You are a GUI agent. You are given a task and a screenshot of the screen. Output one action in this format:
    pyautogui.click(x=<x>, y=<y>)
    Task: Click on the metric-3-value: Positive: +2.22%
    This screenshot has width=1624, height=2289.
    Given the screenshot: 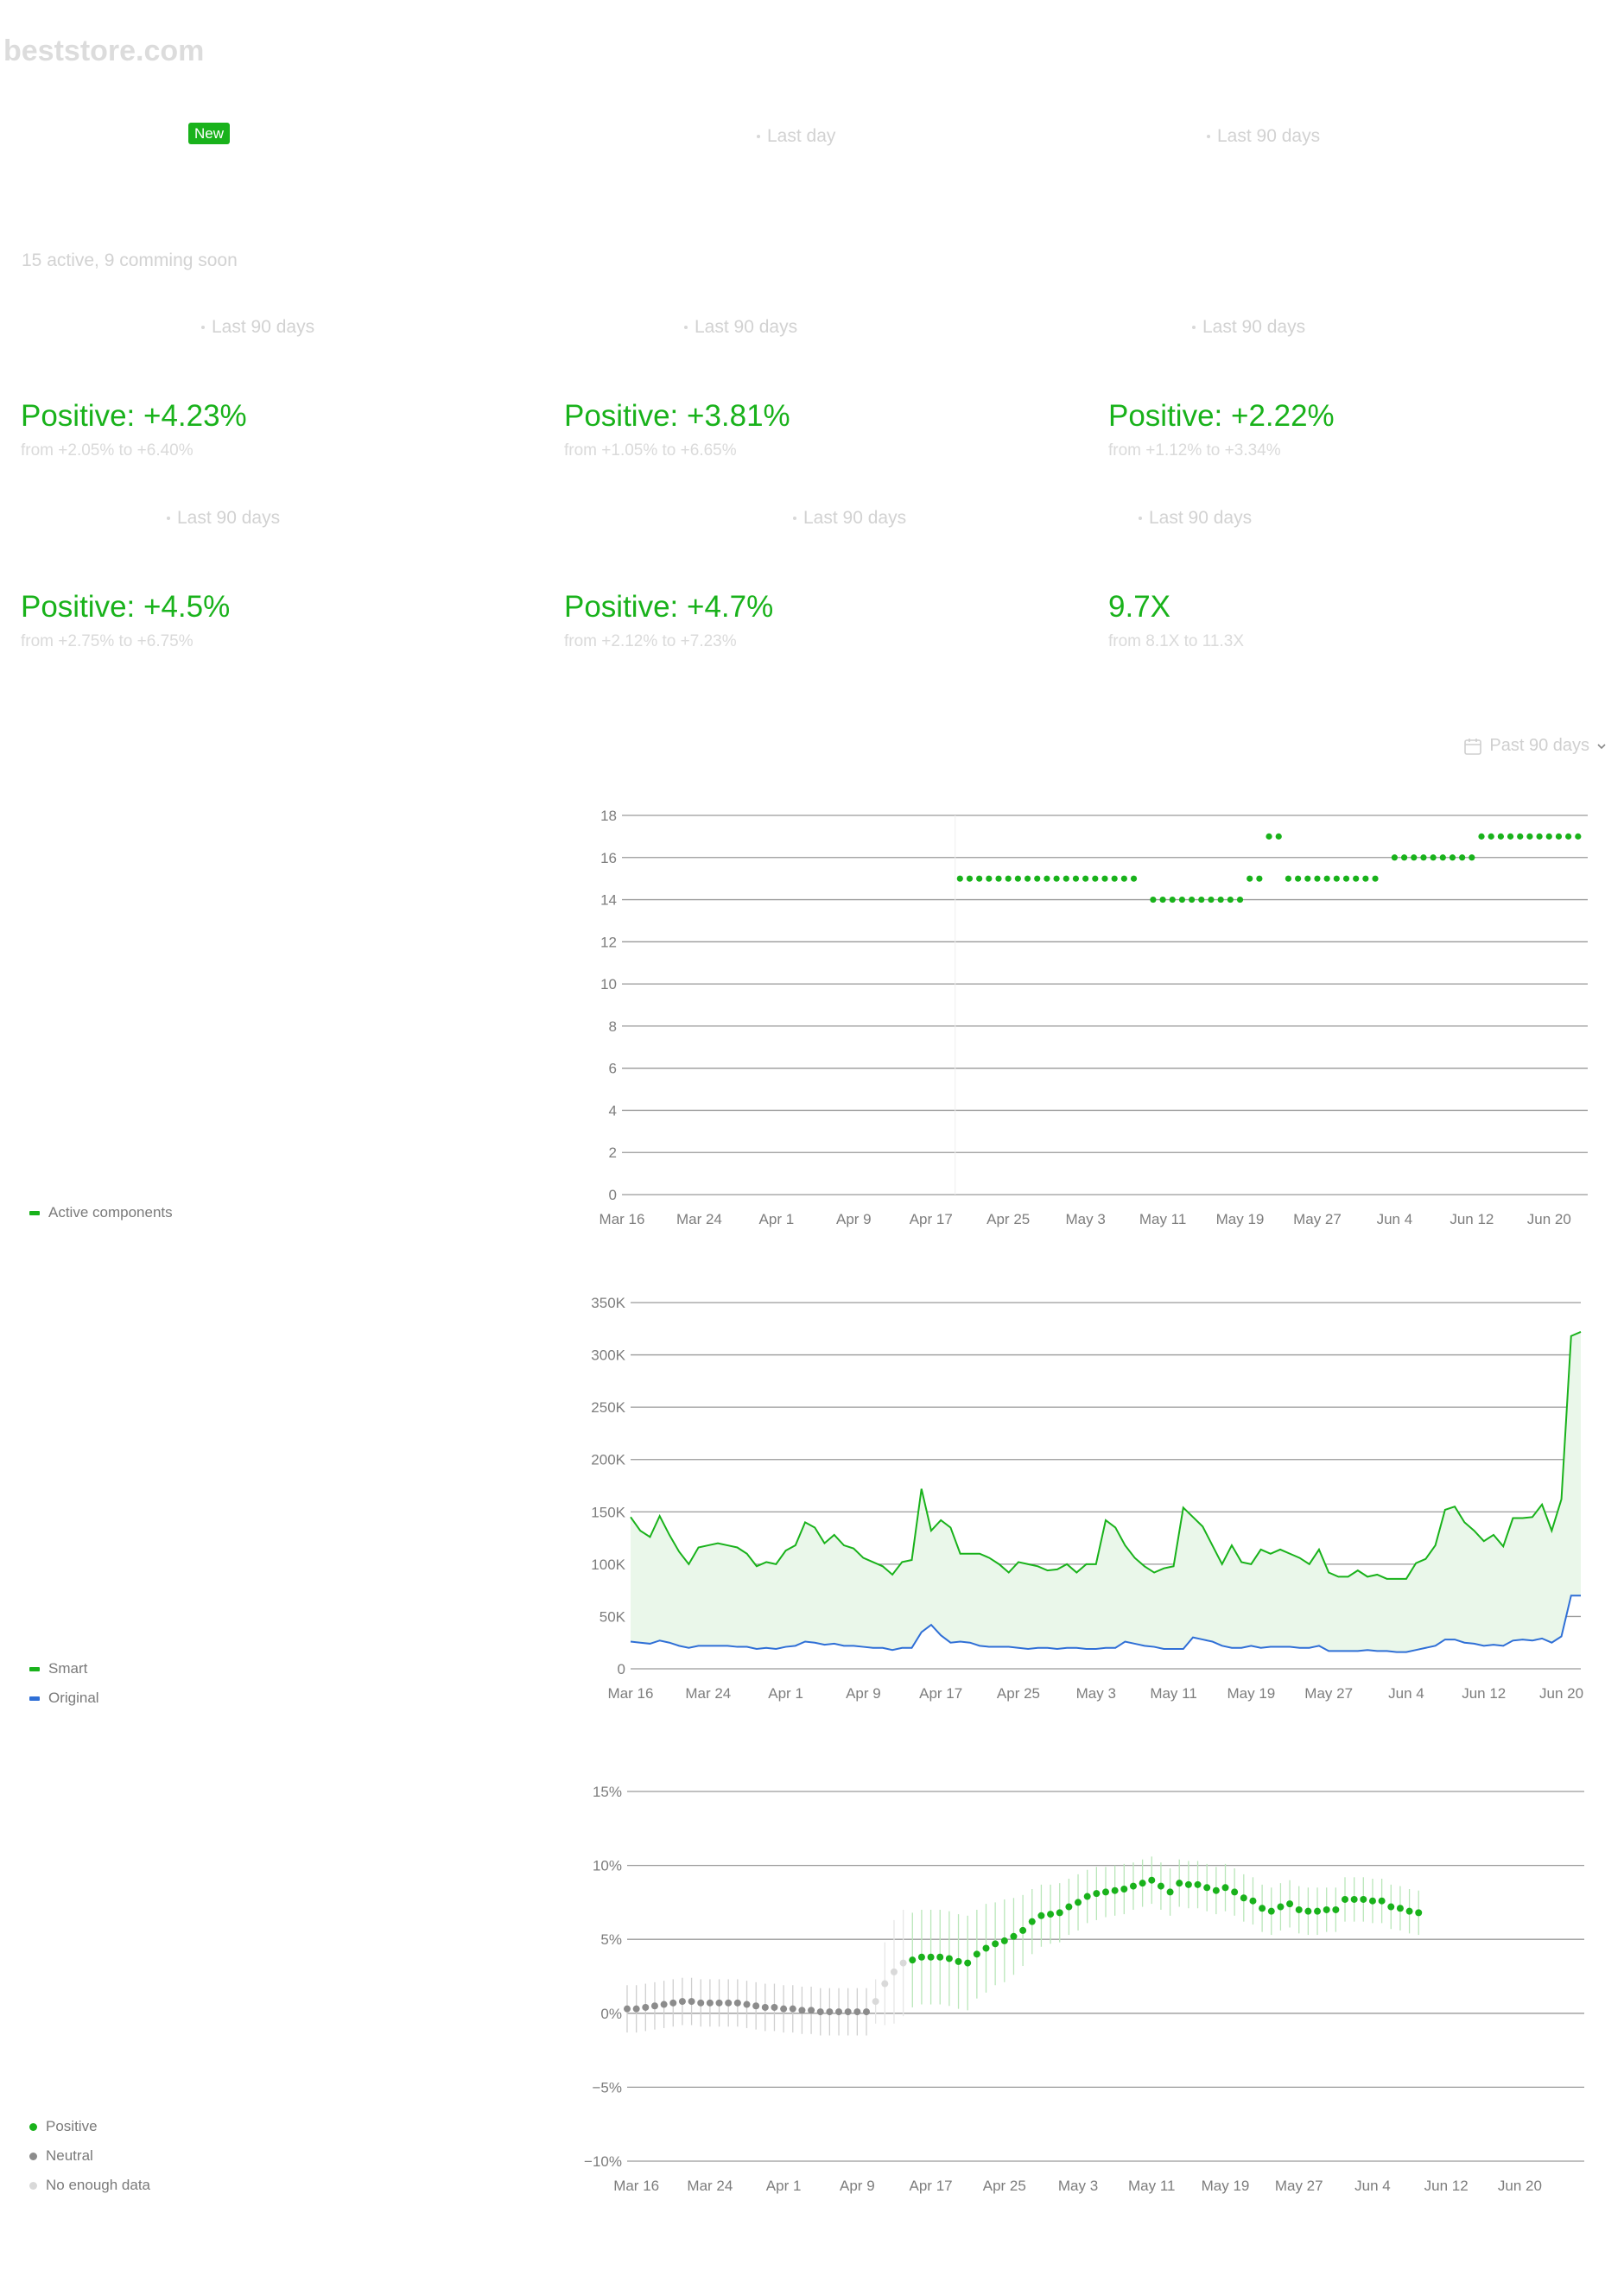 What is the action you would take?
    pyautogui.click(x=1222, y=416)
    